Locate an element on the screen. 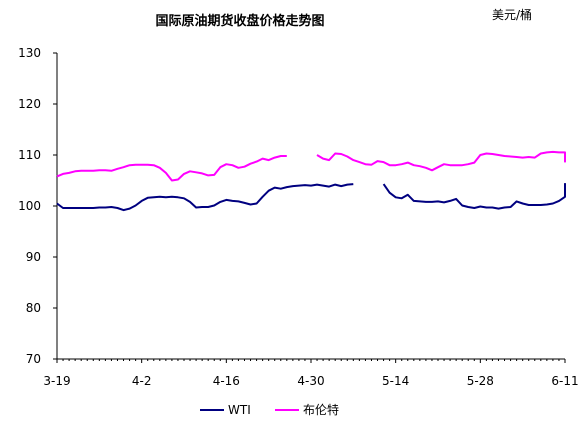 The height and width of the screenshot is (433, 587). series-layer is located at coordinates (311, 181).